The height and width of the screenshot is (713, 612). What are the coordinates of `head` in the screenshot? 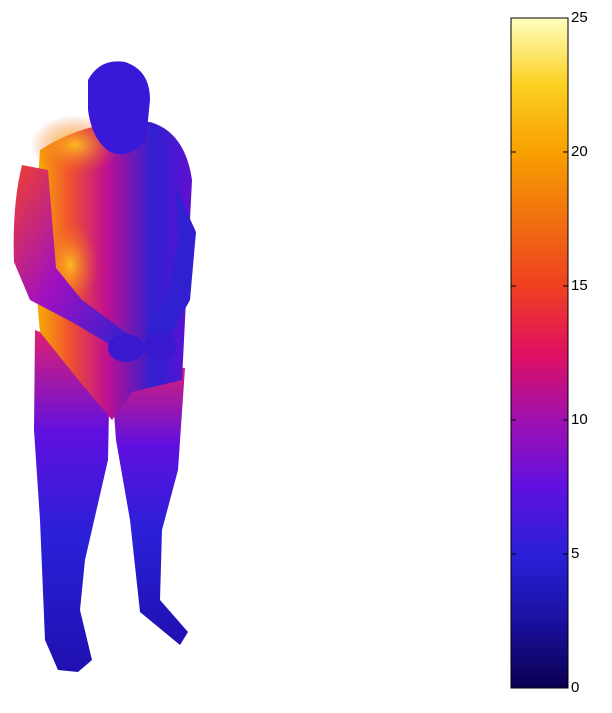 It's located at (119, 108).